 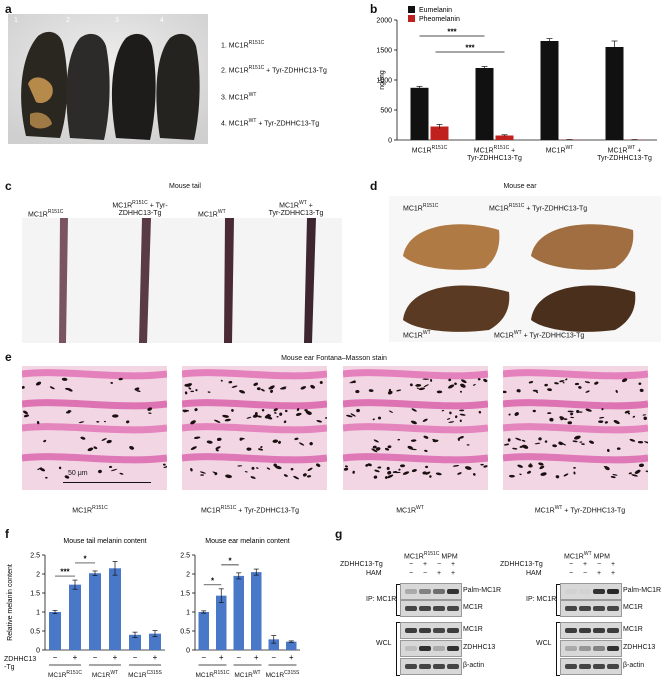 I want to click on fr-sig-label-0: *, so click(x=213, y=580).